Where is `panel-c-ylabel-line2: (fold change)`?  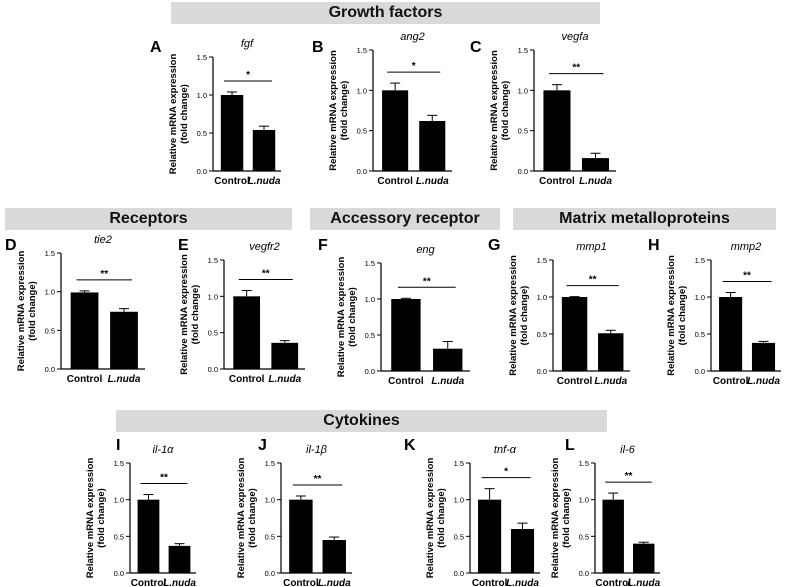
panel-c-ylabel-line2: (fold change) is located at coordinates (505, 111).